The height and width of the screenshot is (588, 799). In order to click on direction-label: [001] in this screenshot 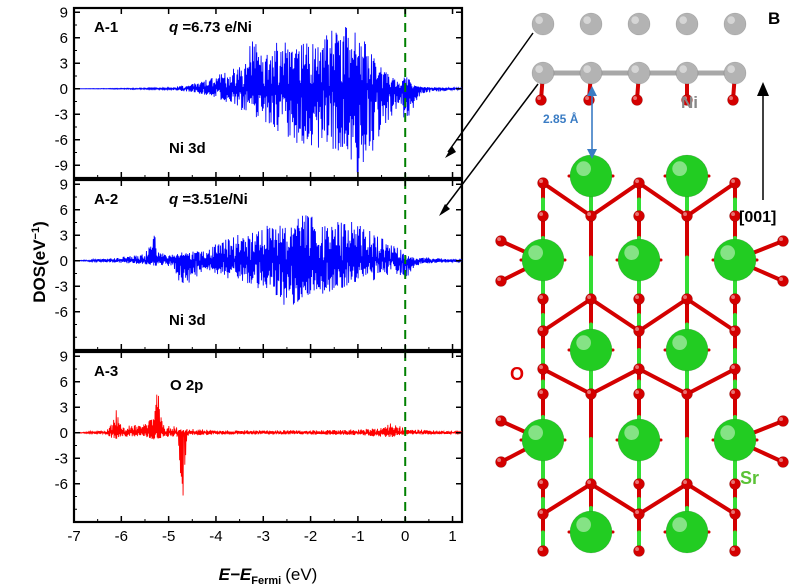, I will do `click(757, 217)`.